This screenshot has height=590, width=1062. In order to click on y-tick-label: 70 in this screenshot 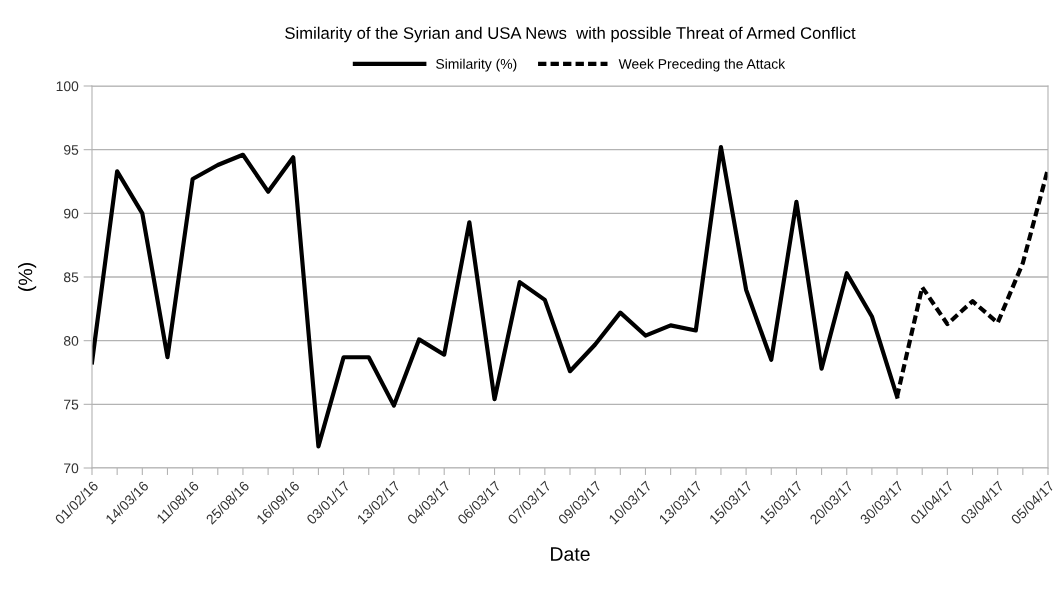, I will do `click(71, 468)`.